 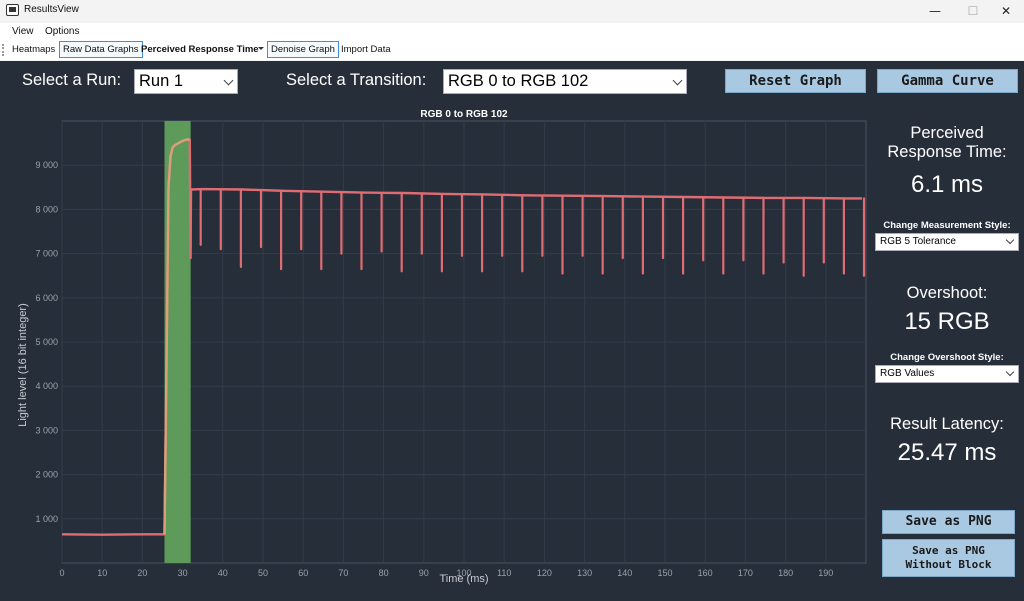 I want to click on save-png-without-block-button: Save as PNG Without Block, so click(x=948, y=558).